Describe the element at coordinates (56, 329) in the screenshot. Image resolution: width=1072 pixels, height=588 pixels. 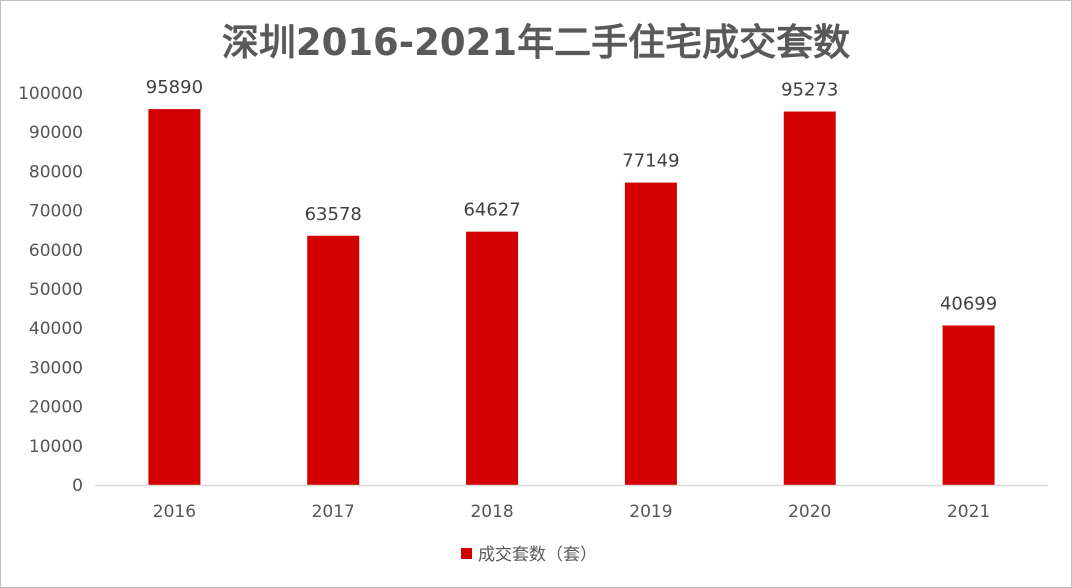
I see `y-tick-label: 40000` at that location.